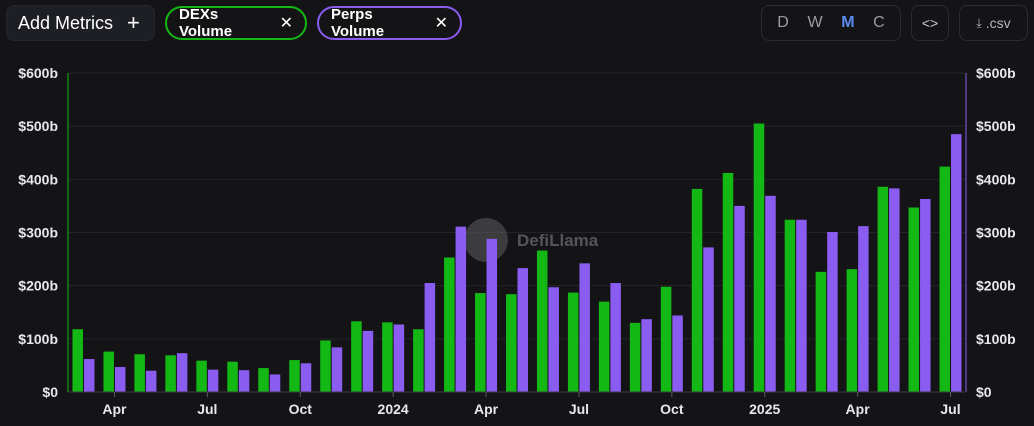 The image size is (1034, 426). What do you see at coordinates (996, 339) in the screenshot?
I see `y-tick-label-right: $100b` at bounding box center [996, 339].